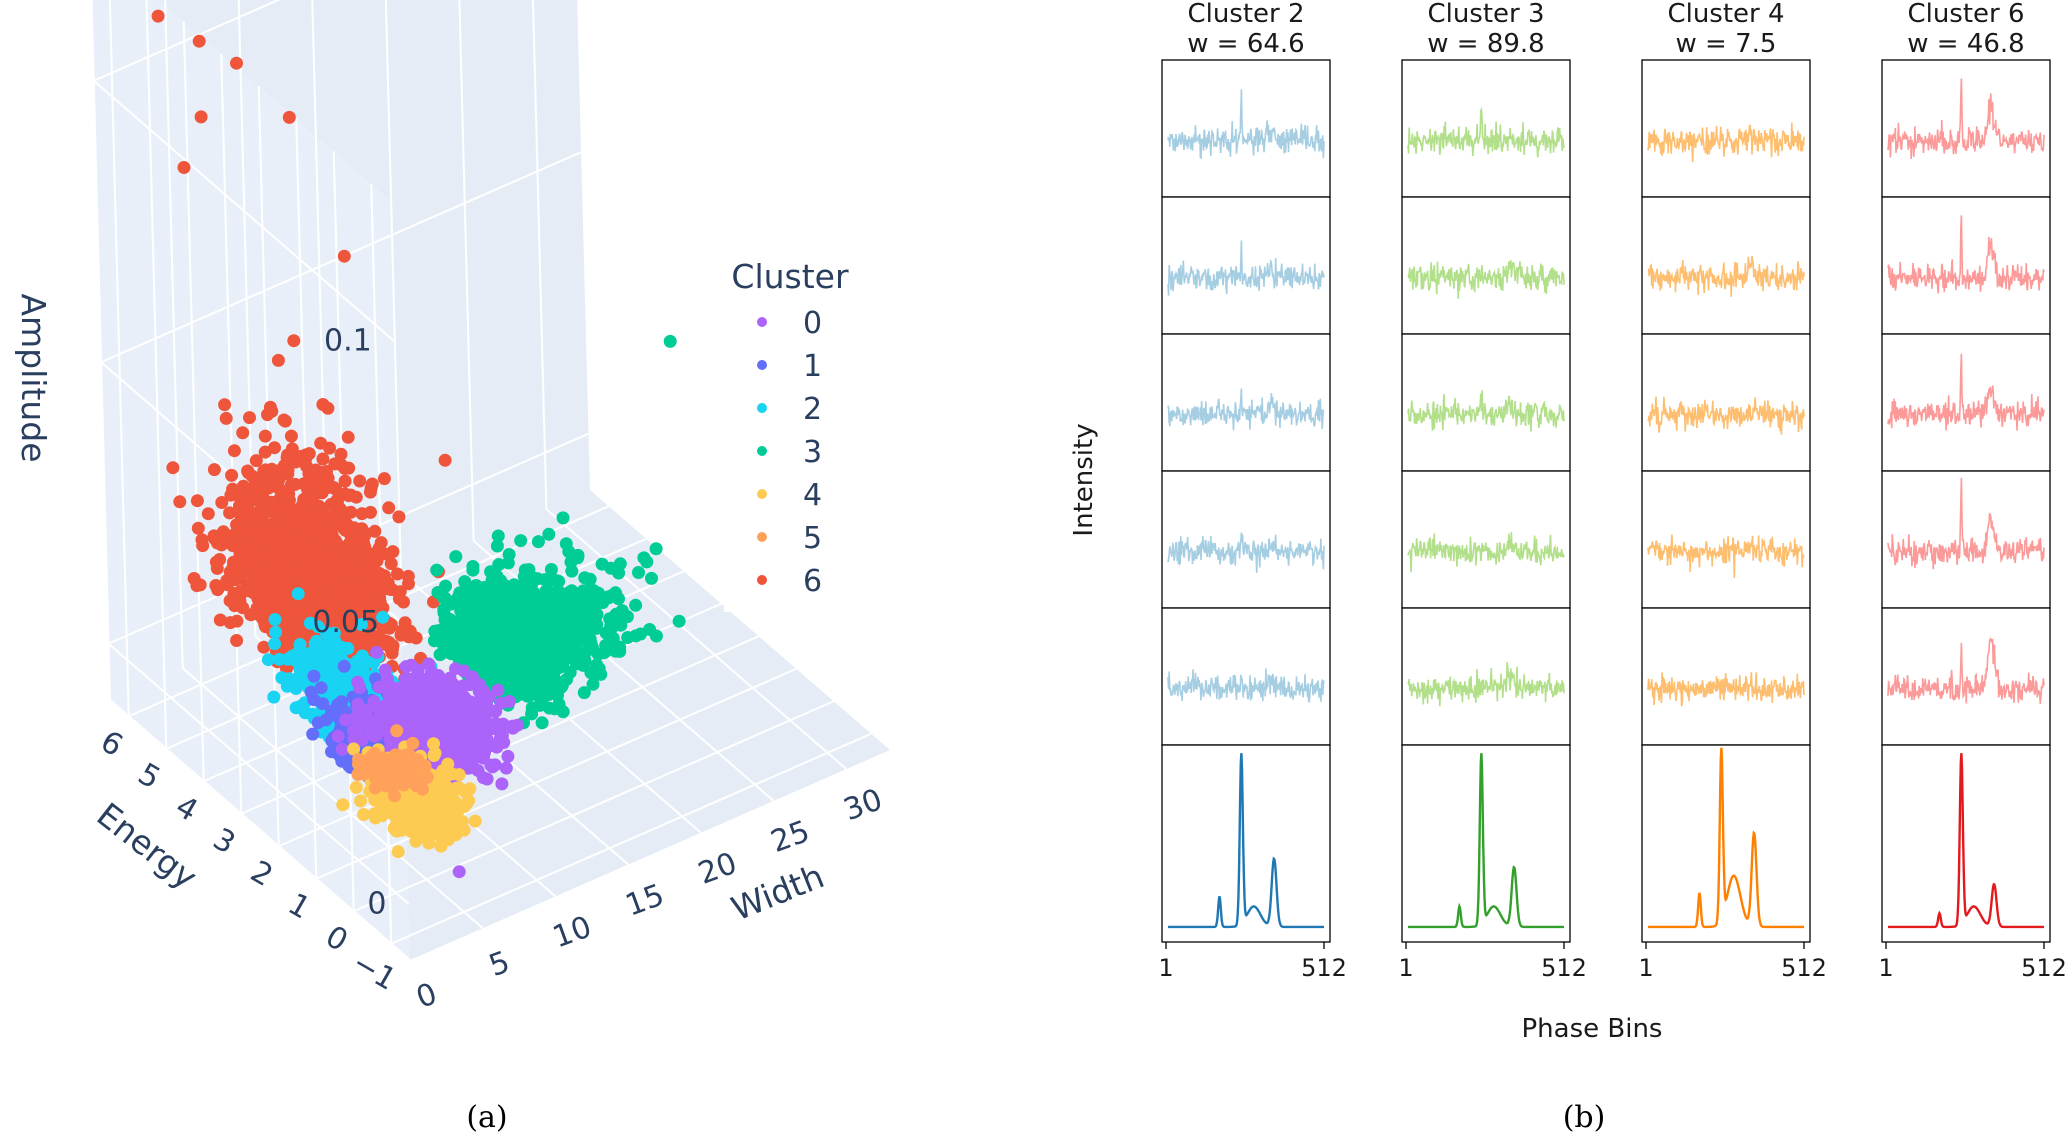 This screenshot has width=2070, height=1137. Describe the element at coordinates (1592, 1029) in the screenshot. I see `x-axis-label: Phase Bins` at that location.